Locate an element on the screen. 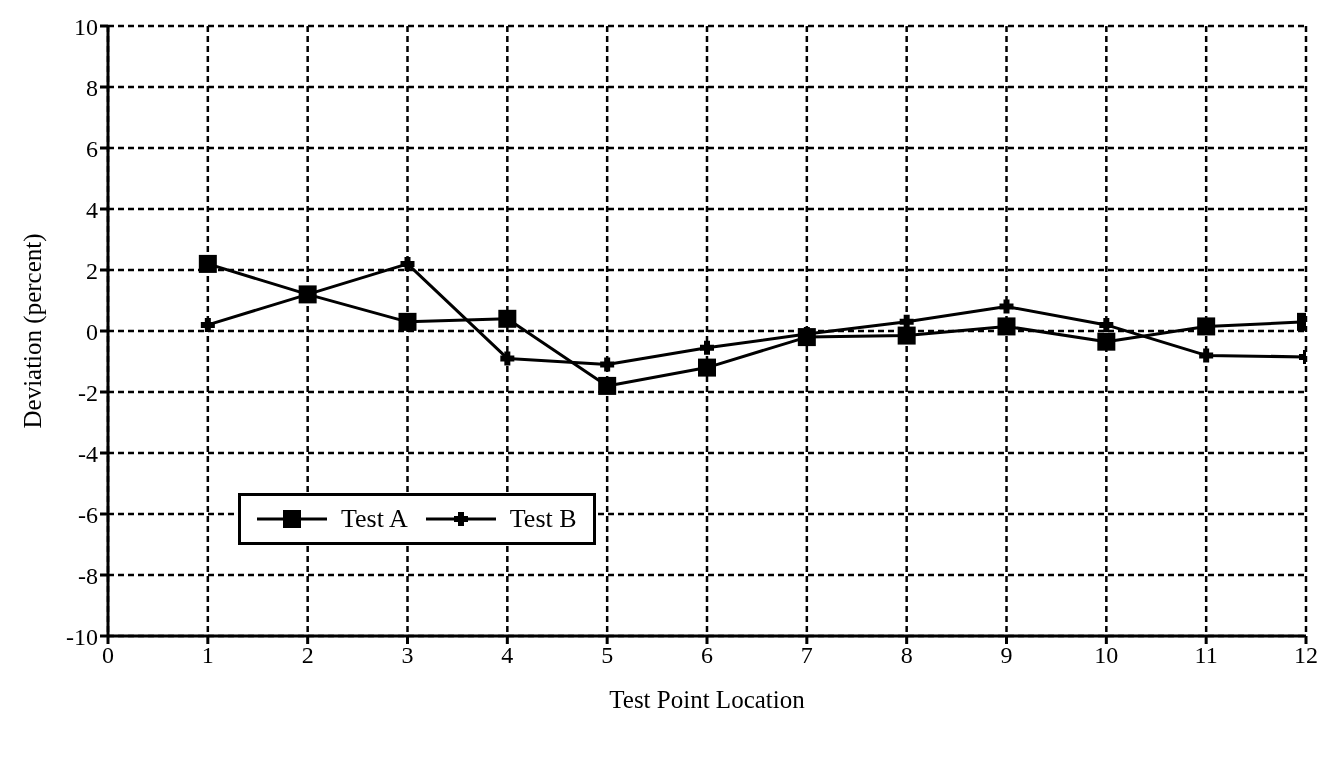 The width and height of the screenshot is (1337, 778). x-axis-title: Test Point Location is located at coordinates (707, 699).